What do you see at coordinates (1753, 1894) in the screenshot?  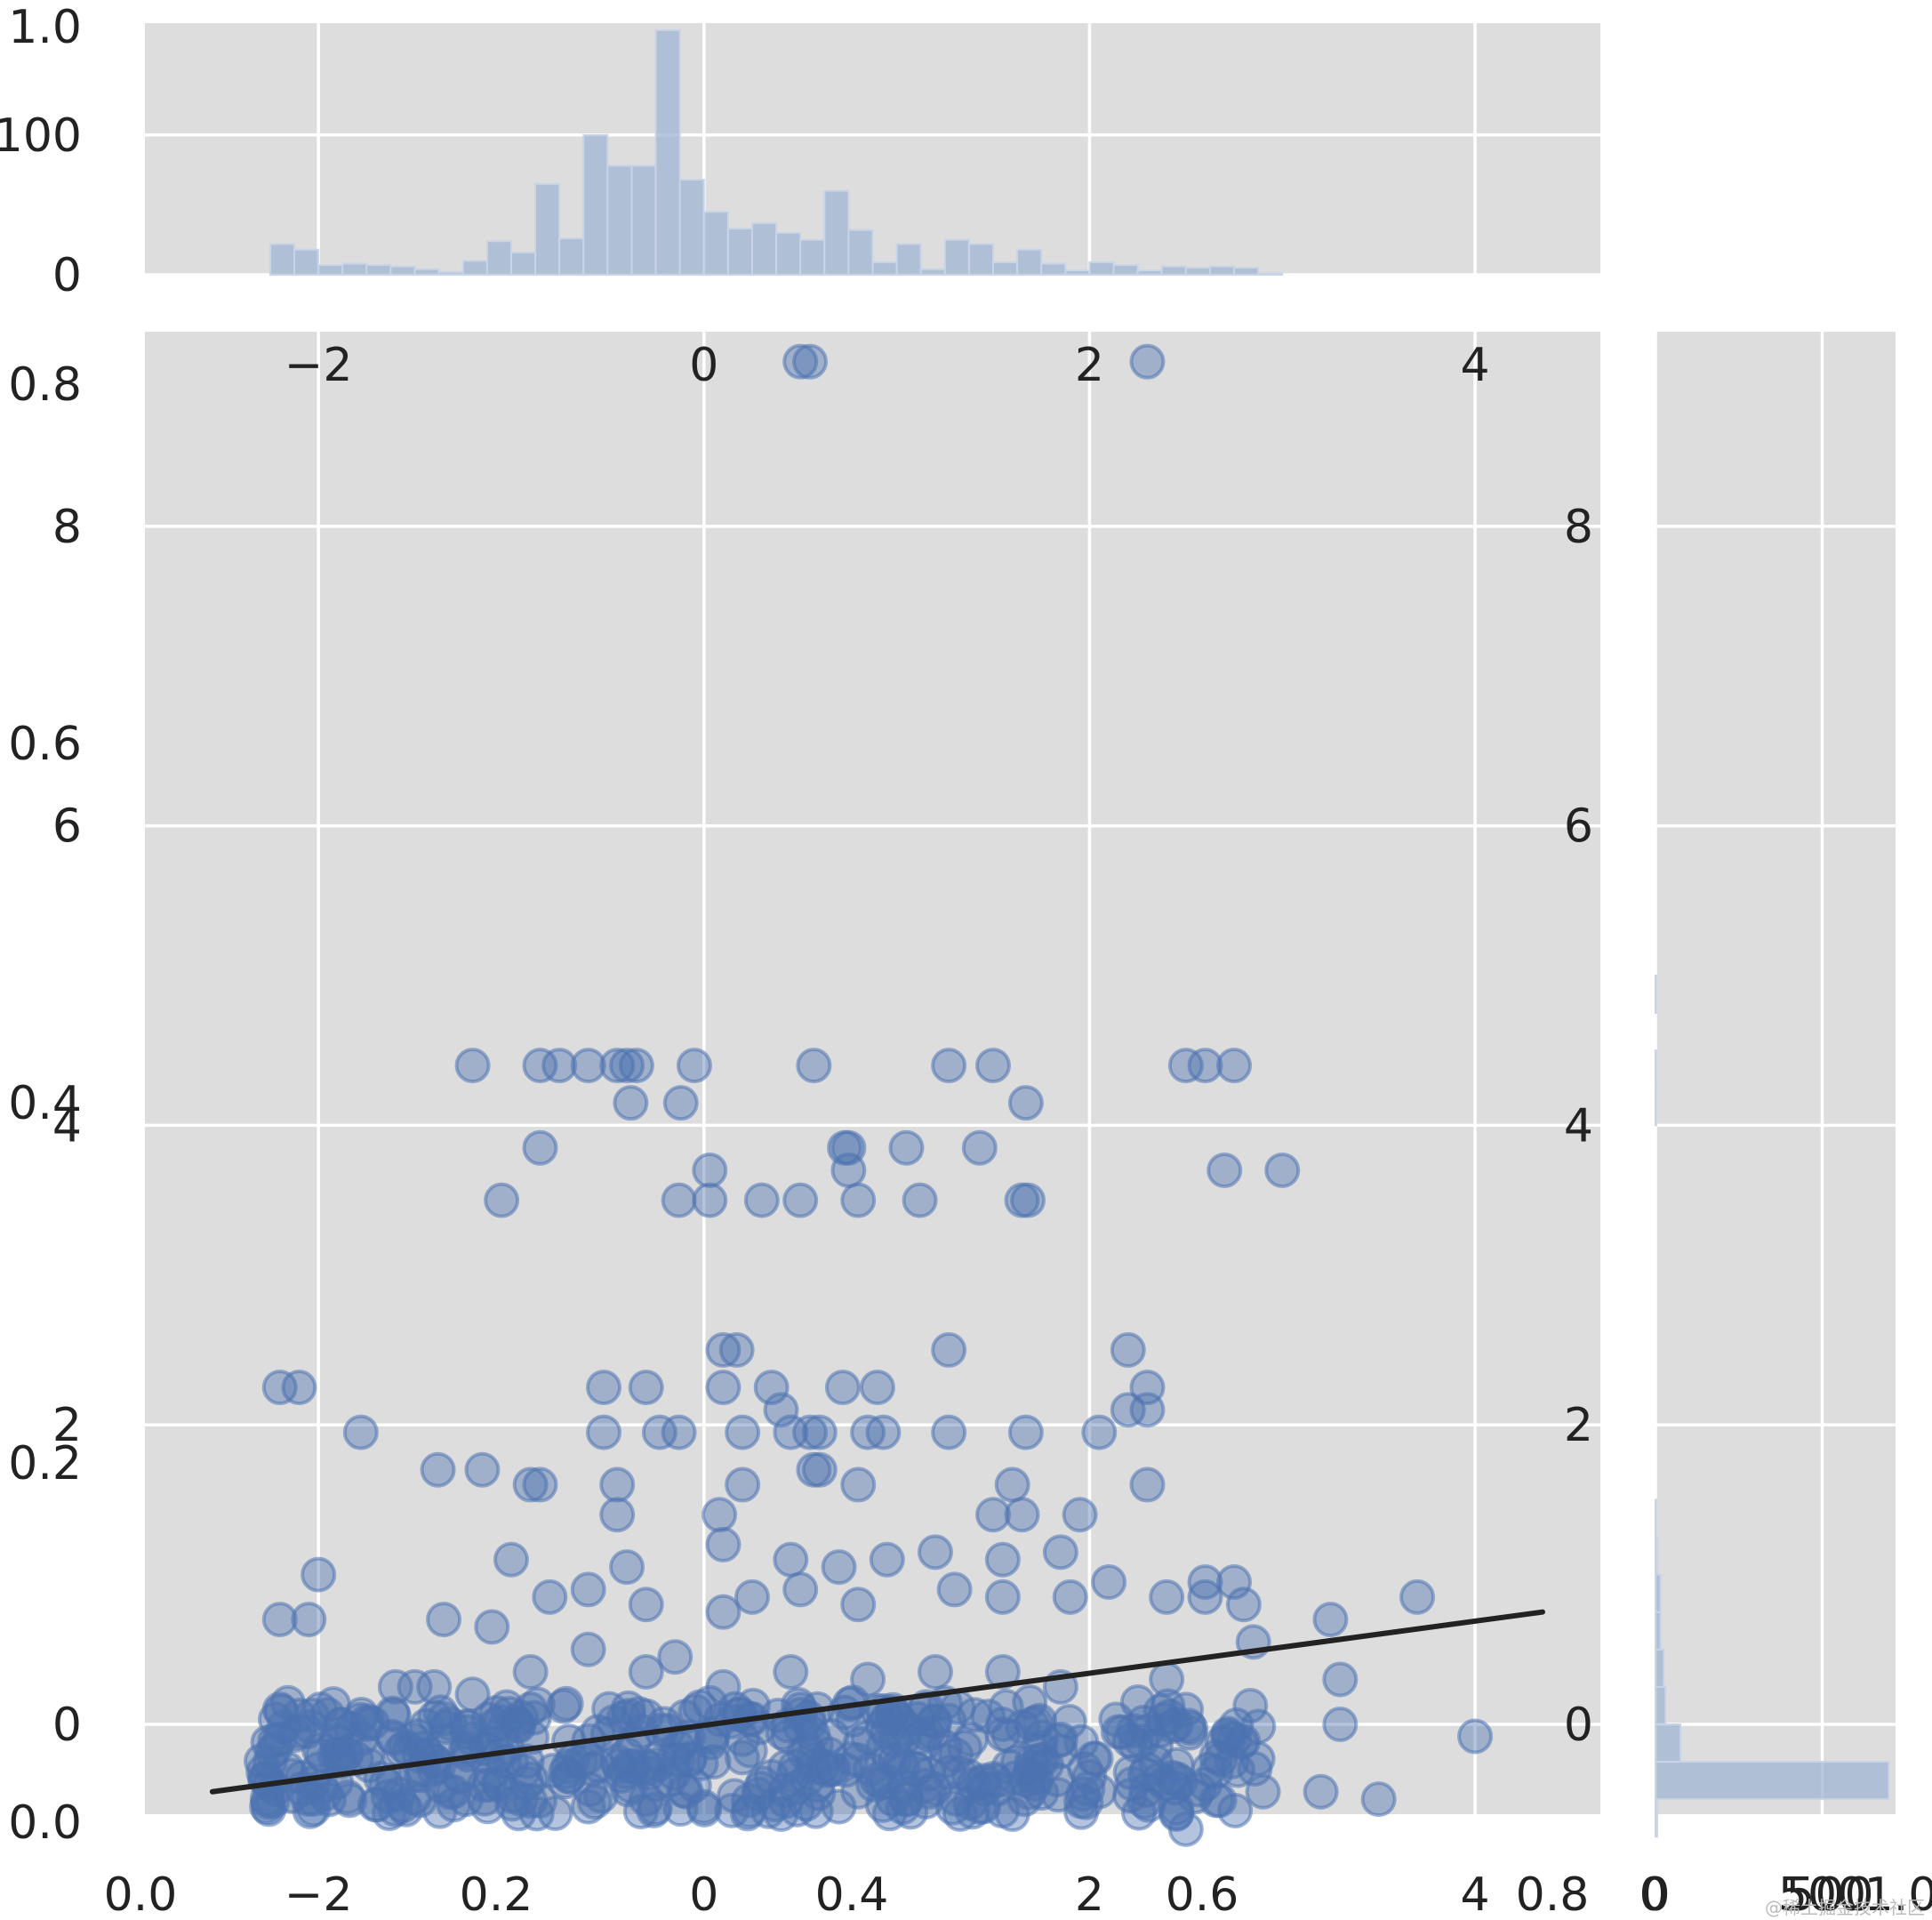 I see `right-marginal-x-tick-labels: 0 500` at bounding box center [1753, 1894].